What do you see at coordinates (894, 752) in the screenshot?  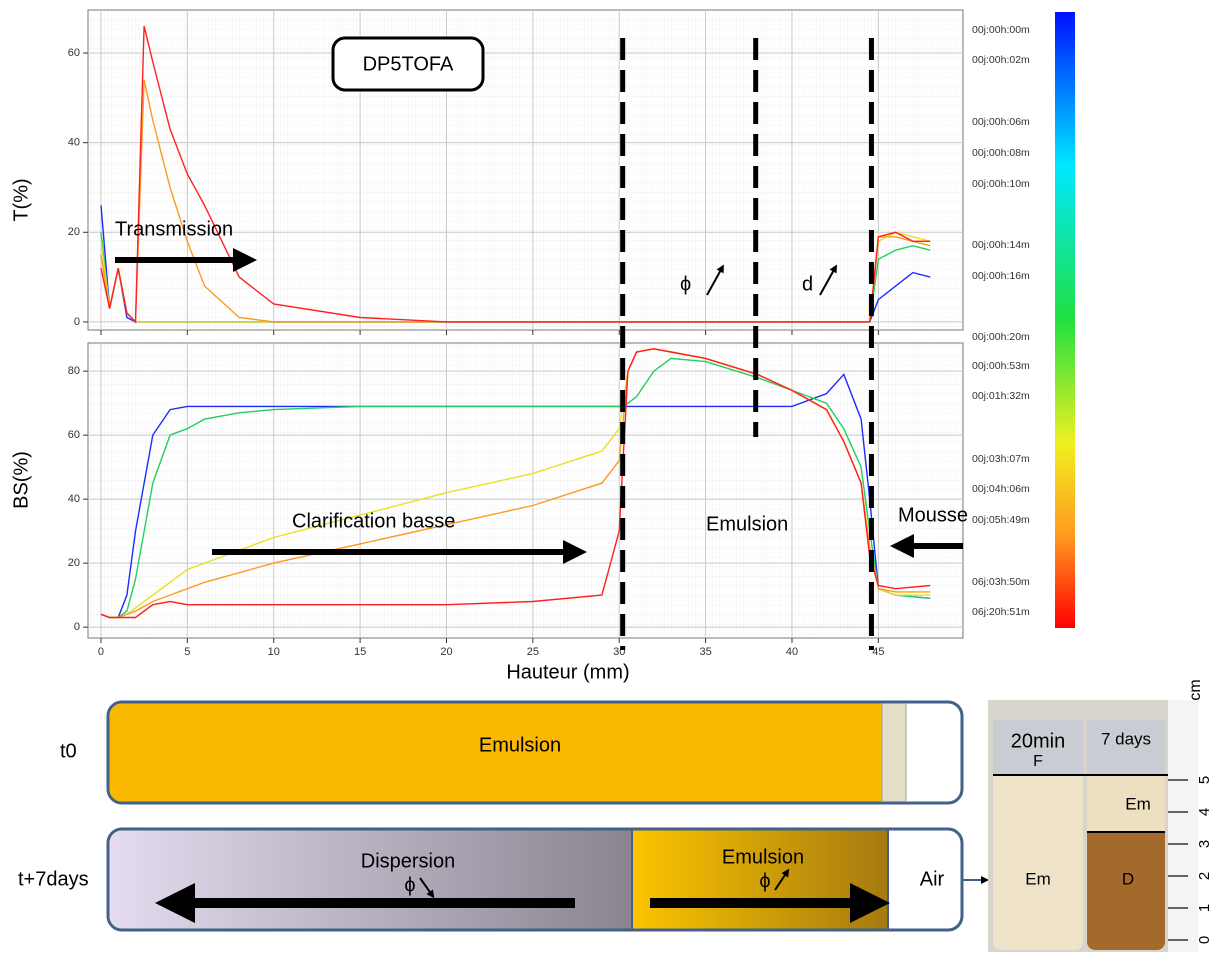 I see `foam-phase` at bounding box center [894, 752].